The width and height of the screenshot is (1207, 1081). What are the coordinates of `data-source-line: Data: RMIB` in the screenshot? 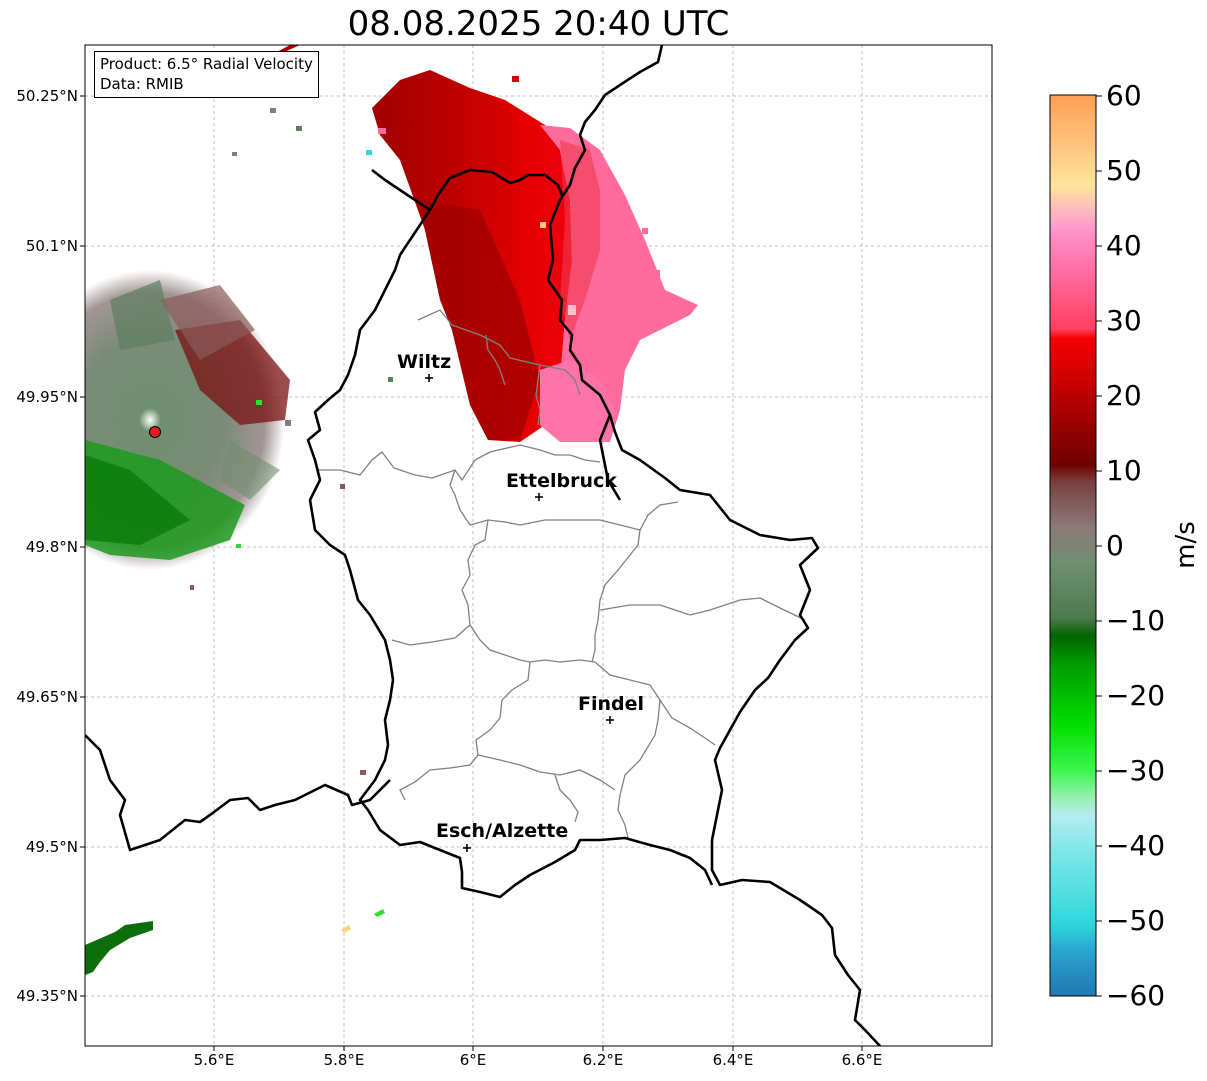 It's located at (142, 84).